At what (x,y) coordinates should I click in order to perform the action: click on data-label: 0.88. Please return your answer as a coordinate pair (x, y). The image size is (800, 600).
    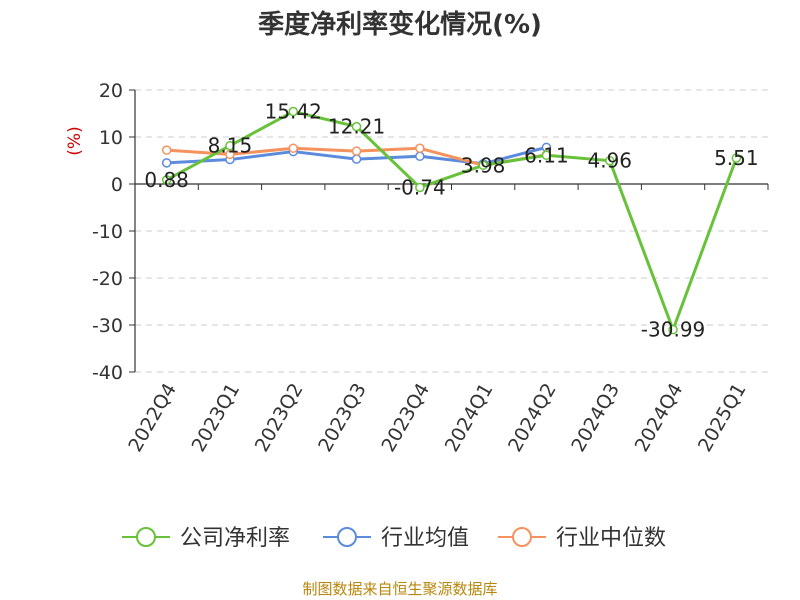
    Looking at the image, I should click on (166, 180).